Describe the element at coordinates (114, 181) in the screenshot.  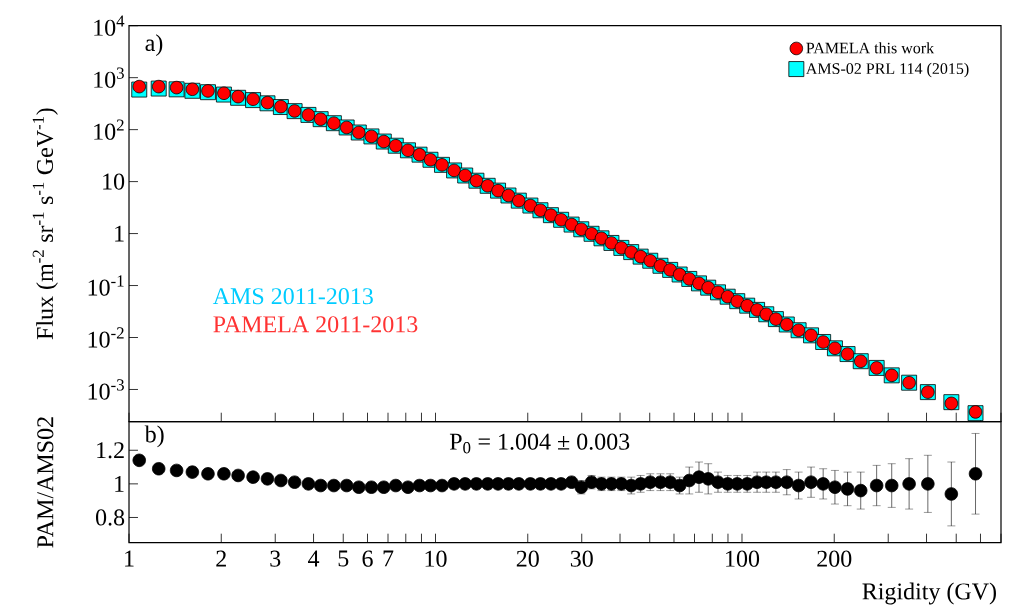
I see `y-tick-label: 10` at that location.